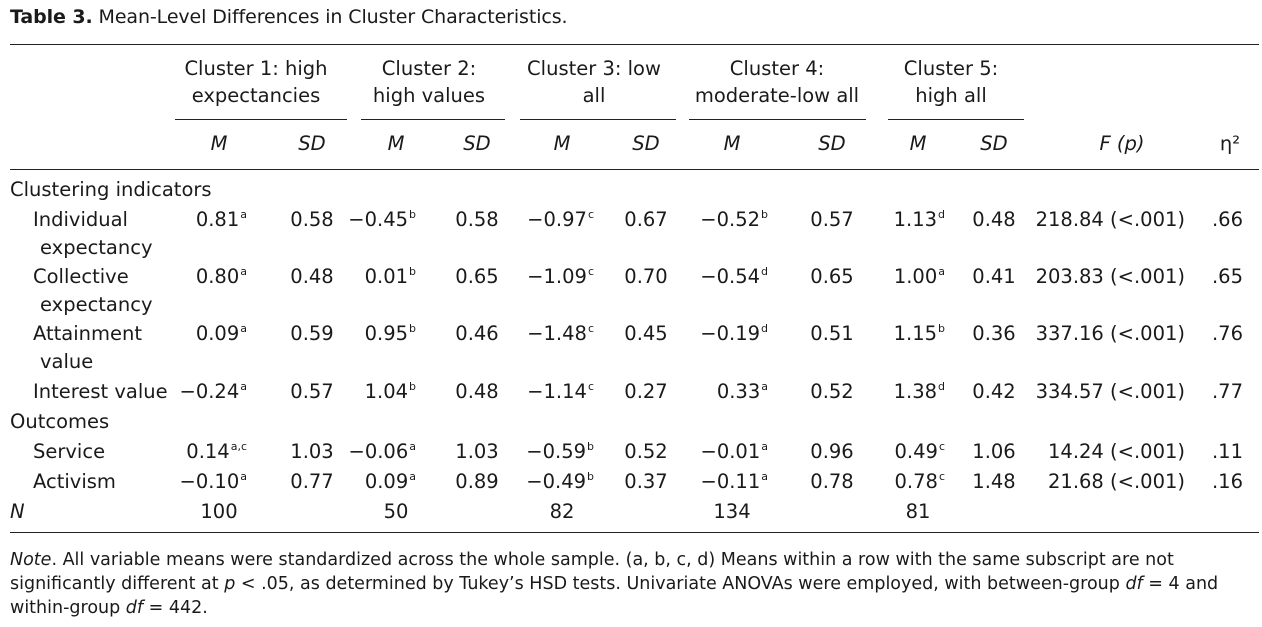  What do you see at coordinates (539, 393) in the screenshot?
I see `mean-value: −1.14c` at bounding box center [539, 393].